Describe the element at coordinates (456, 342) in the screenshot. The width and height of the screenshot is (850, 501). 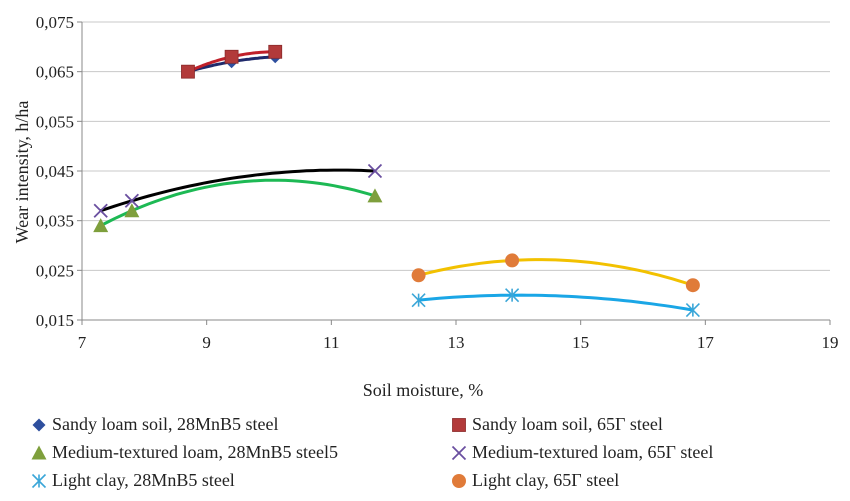
I see `x-tick-label: 13` at that location.